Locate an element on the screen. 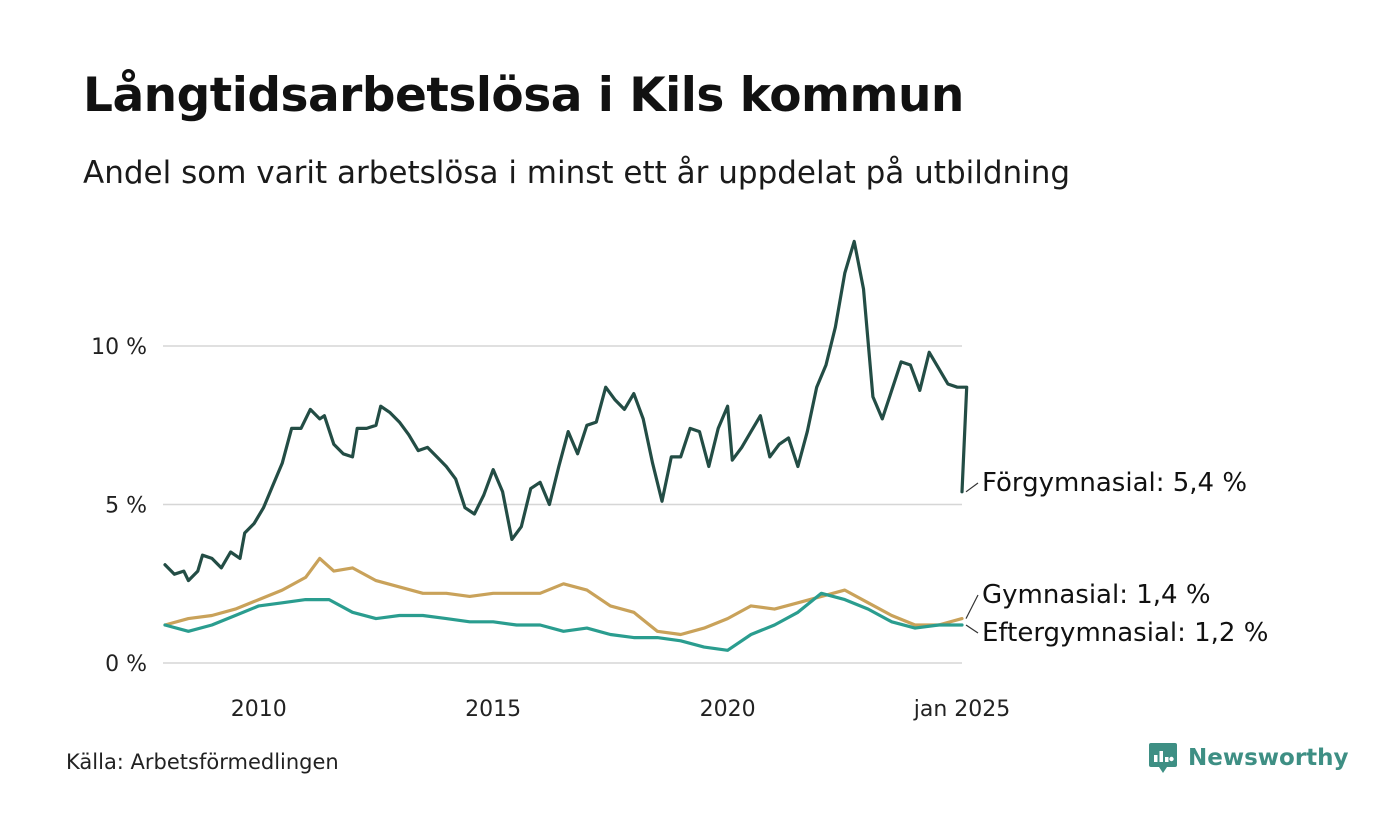 This screenshot has height=840, width=1400. y-axis-ticks: 0 % 5 % 10 % is located at coordinates (119, 506).